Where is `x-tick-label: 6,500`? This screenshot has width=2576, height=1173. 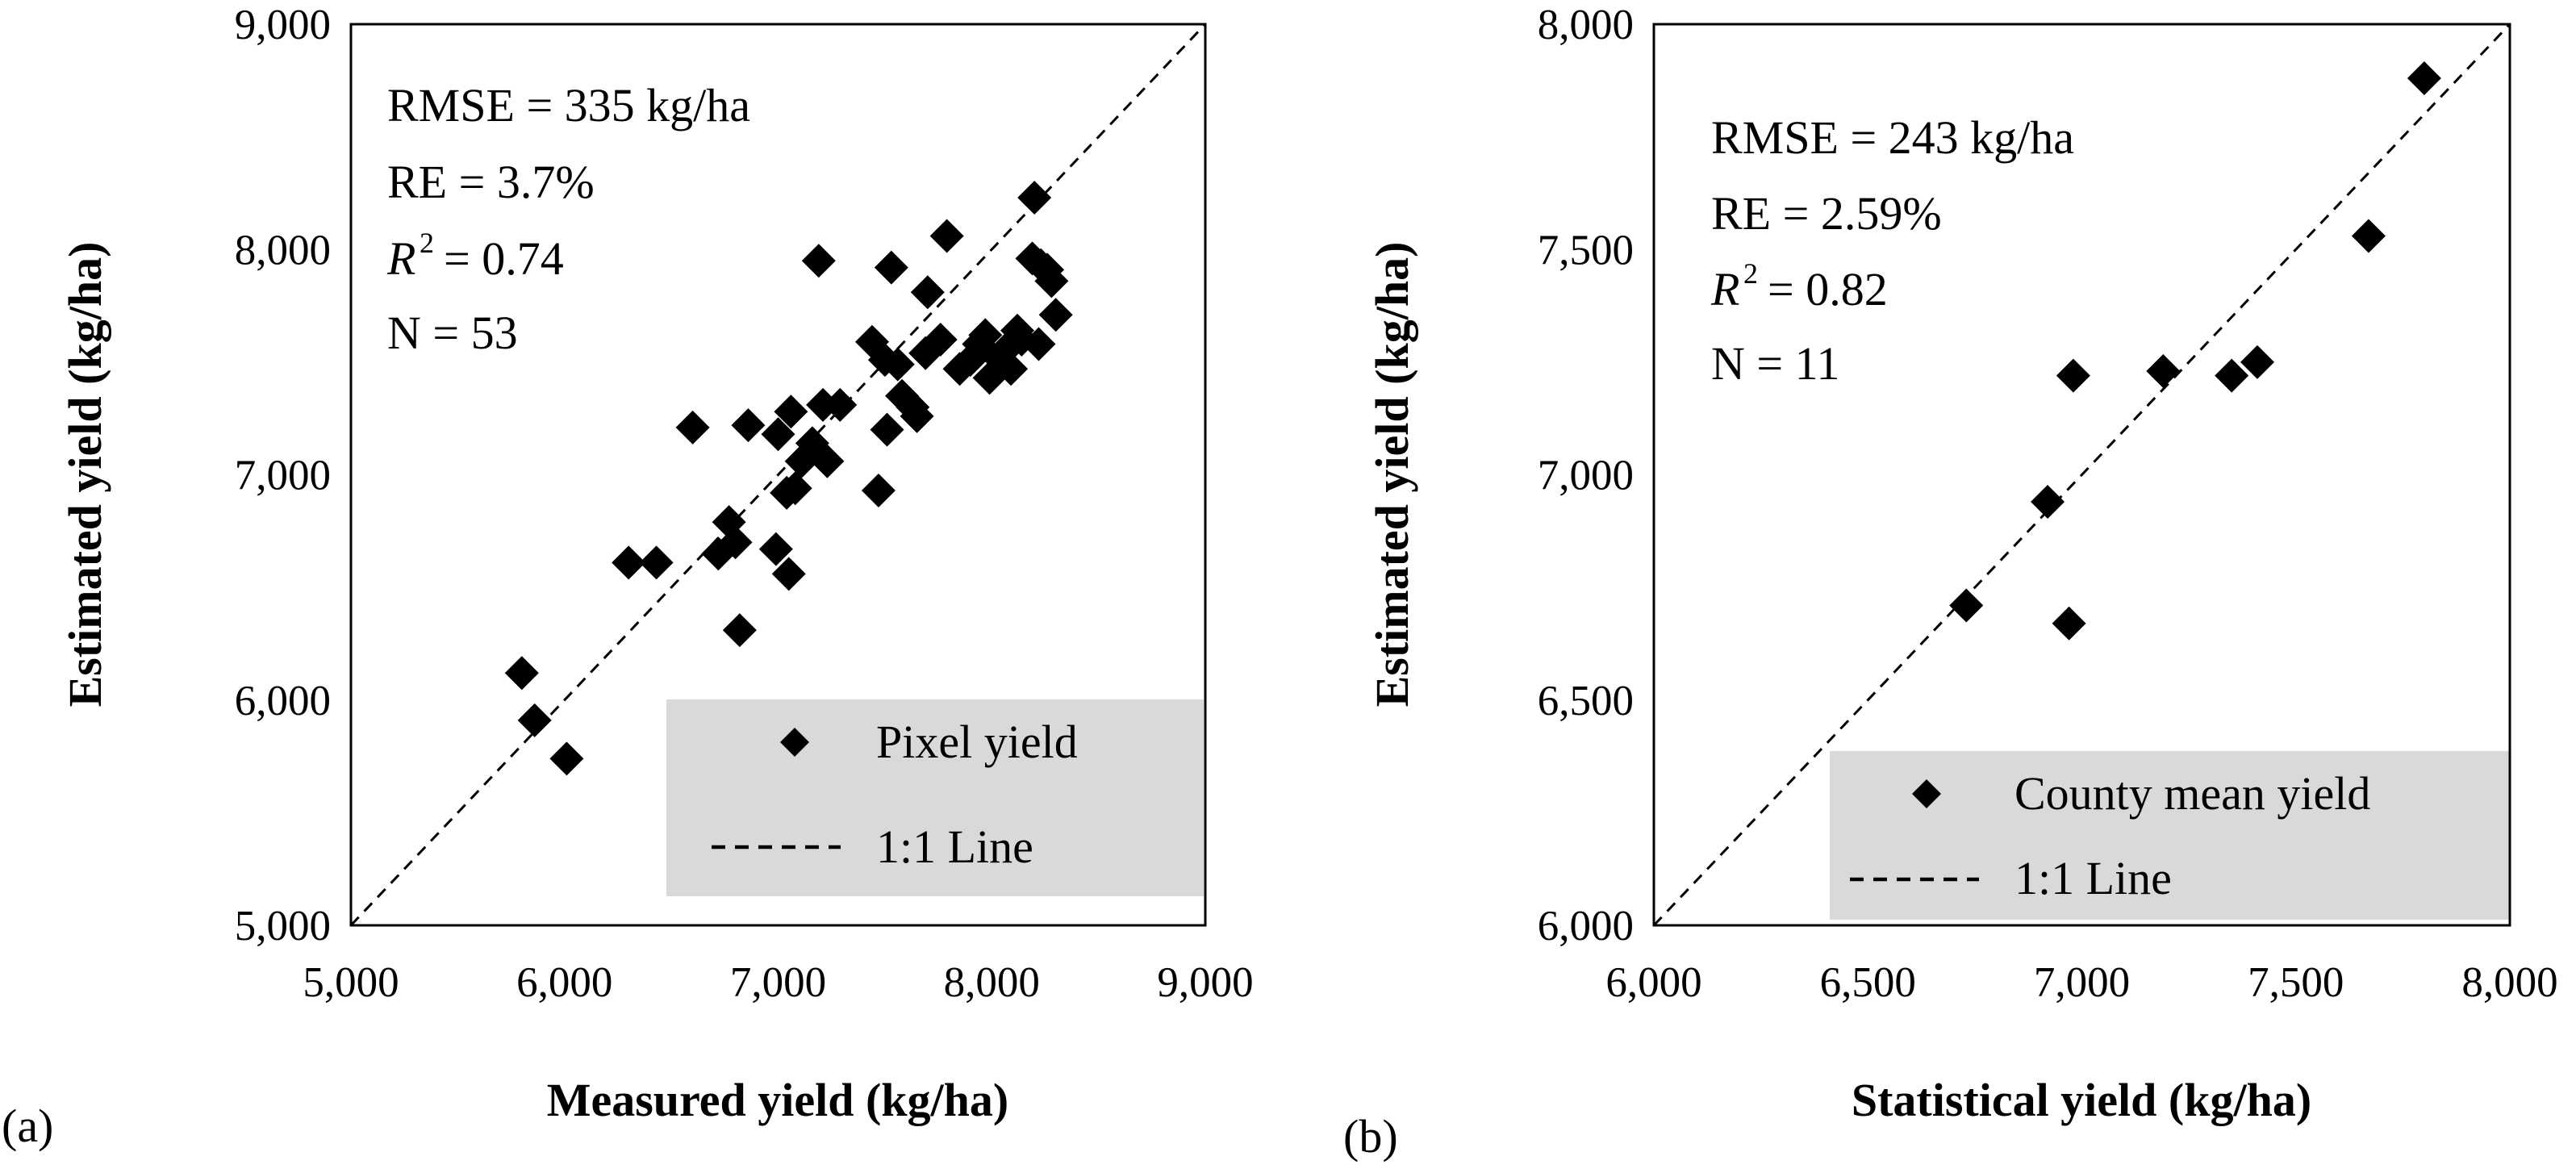
x-tick-label: 6,500 is located at coordinates (1868, 982).